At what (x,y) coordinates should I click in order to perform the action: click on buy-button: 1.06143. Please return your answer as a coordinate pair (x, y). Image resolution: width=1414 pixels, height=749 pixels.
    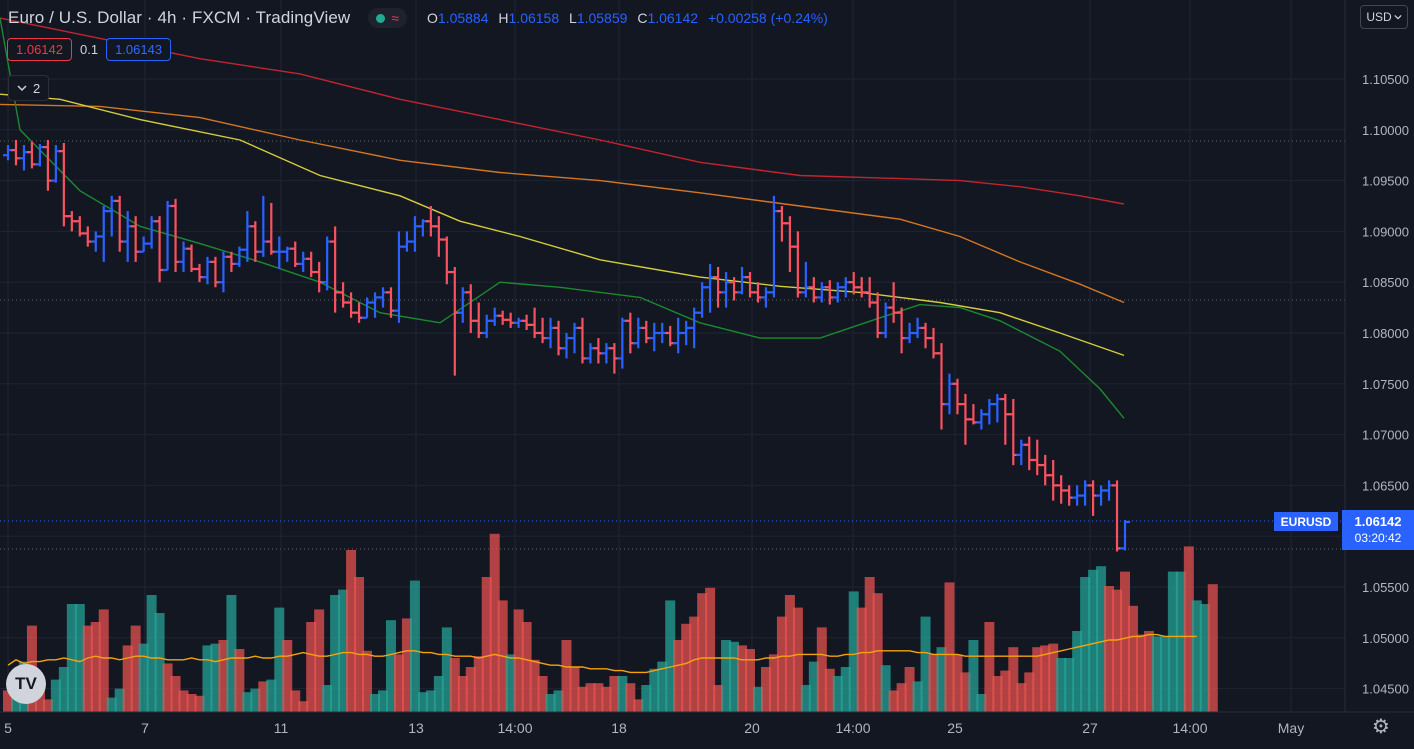
    Looking at the image, I should click on (139, 49).